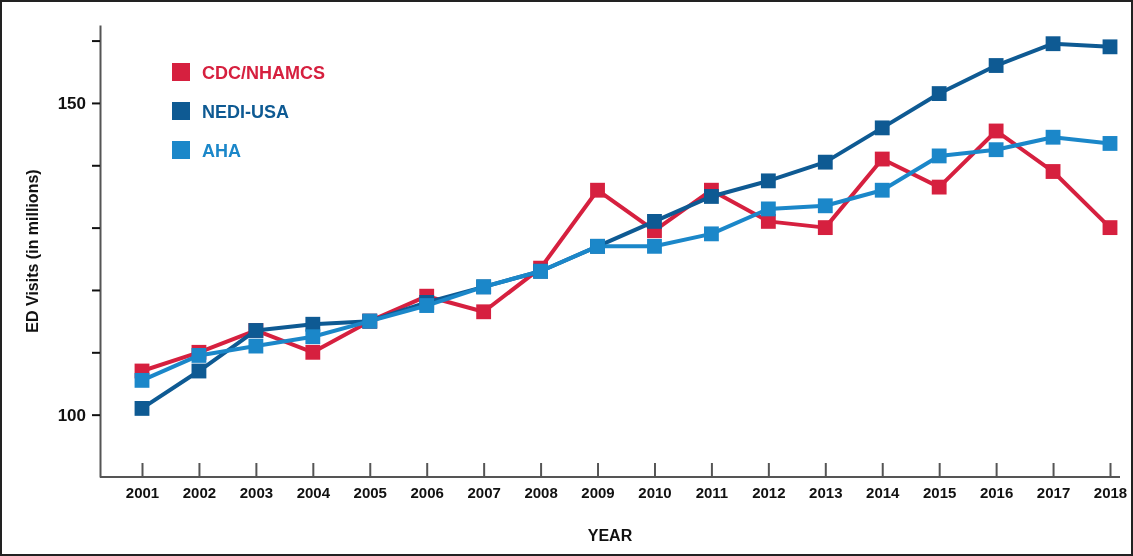  What do you see at coordinates (769, 492) in the screenshot?
I see `x-tick-label: 2012` at bounding box center [769, 492].